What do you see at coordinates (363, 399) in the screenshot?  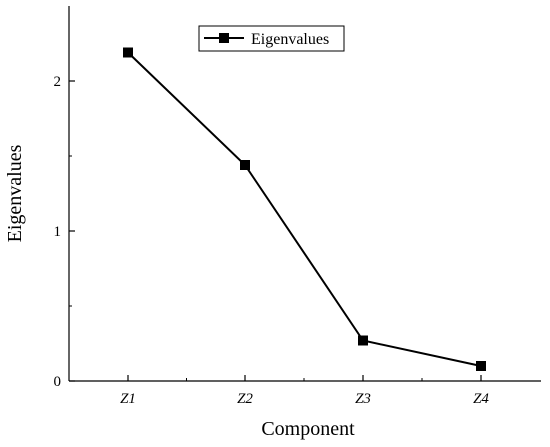 I see `x-tick-label: Z3` at bounding box center [363, 399].